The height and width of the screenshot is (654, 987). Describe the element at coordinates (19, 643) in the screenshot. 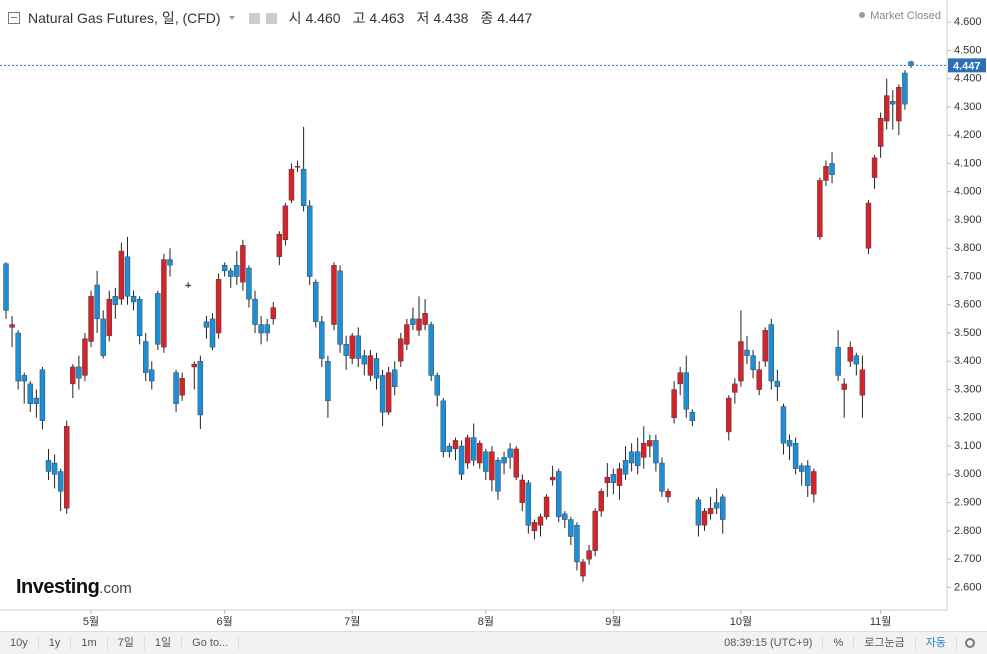

I see `range-button: 10y` at that location.